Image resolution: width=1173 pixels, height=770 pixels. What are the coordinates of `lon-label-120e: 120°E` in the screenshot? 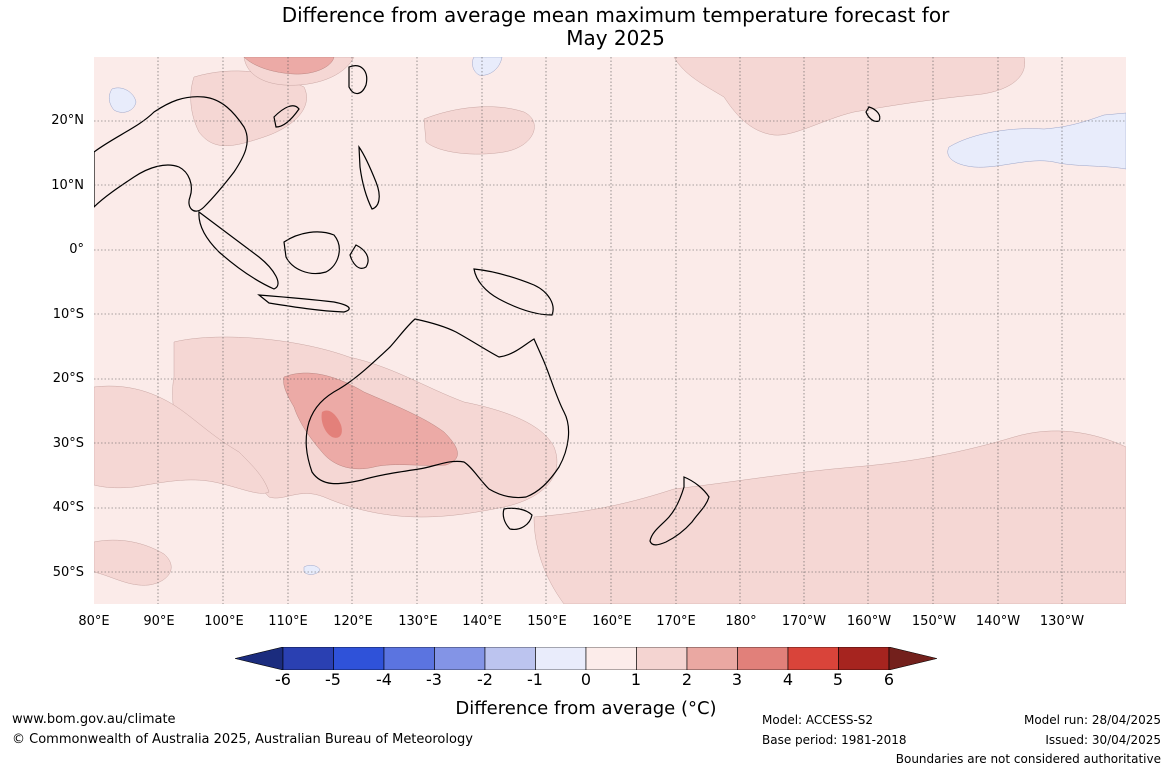 It's located at (353, 621).